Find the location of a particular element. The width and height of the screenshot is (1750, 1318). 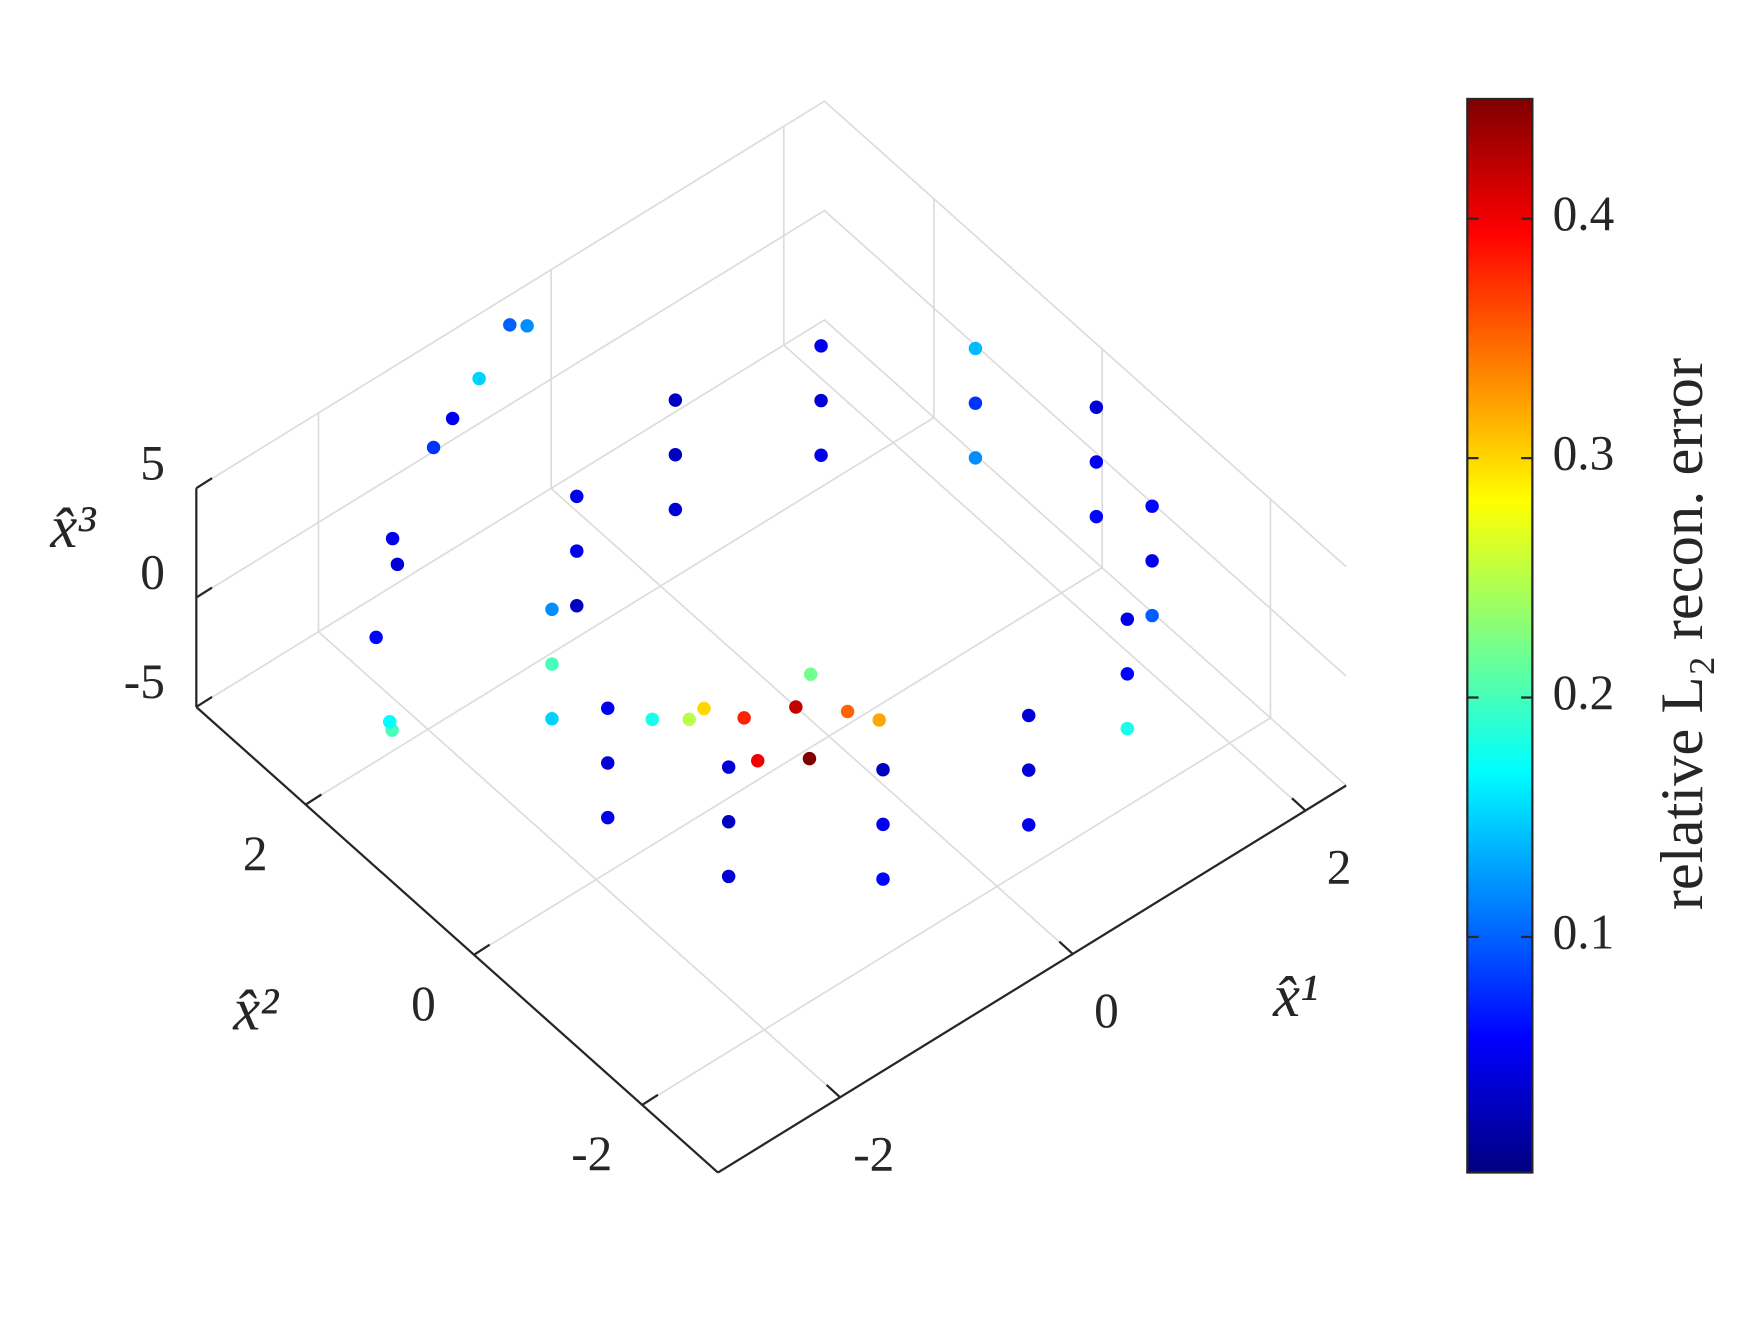

x-tick-label: -2 is located at coordinates (873, 1153).